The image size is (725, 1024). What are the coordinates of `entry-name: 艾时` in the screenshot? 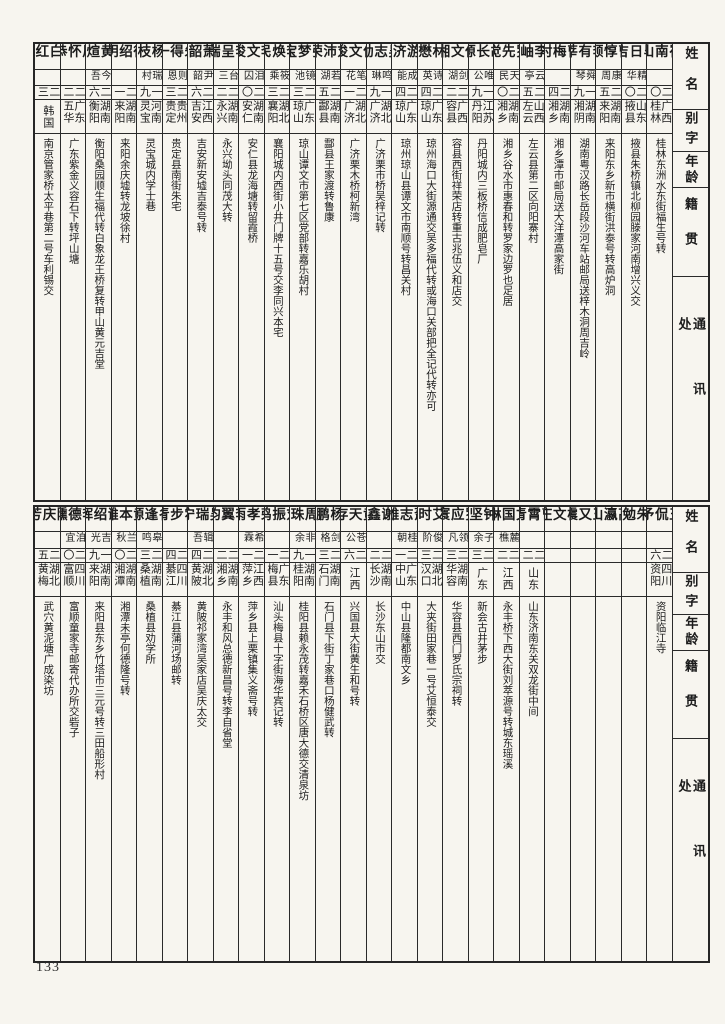 It's located at (430, 520).